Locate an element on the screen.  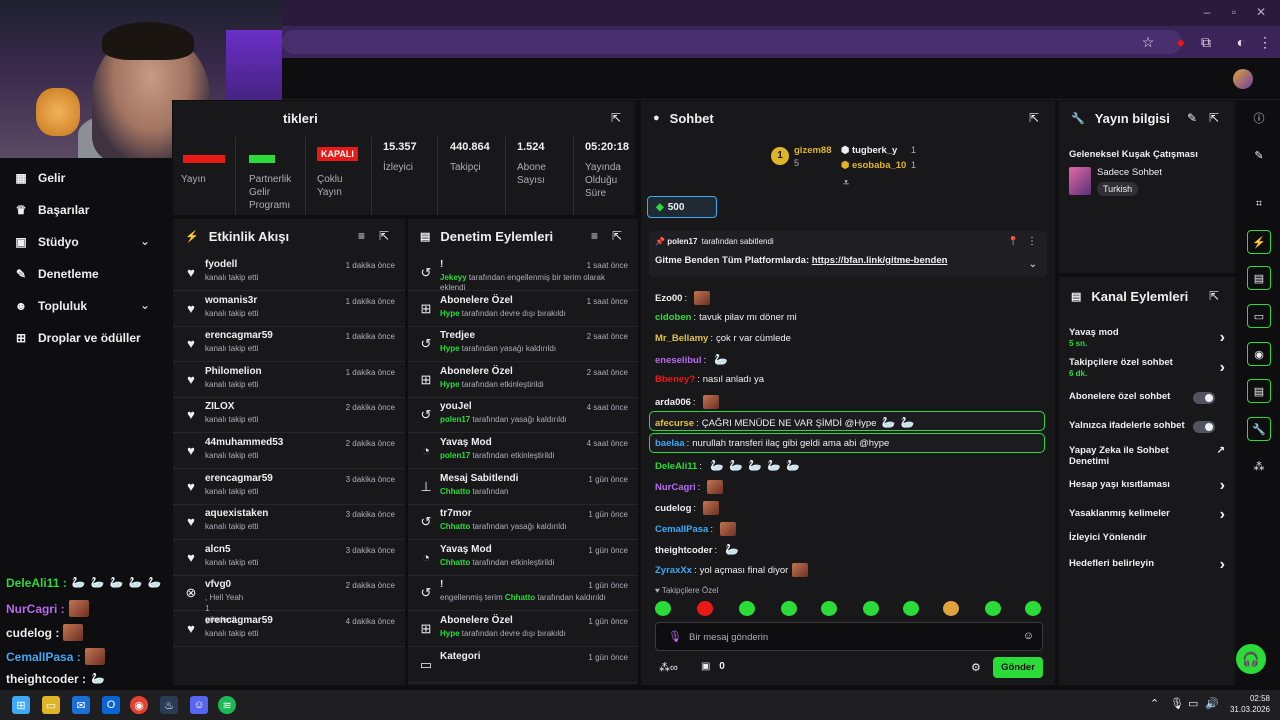
chat-input: 🎙 Bir mesaj gönderin ☺ is located at coordinates (849, 636).